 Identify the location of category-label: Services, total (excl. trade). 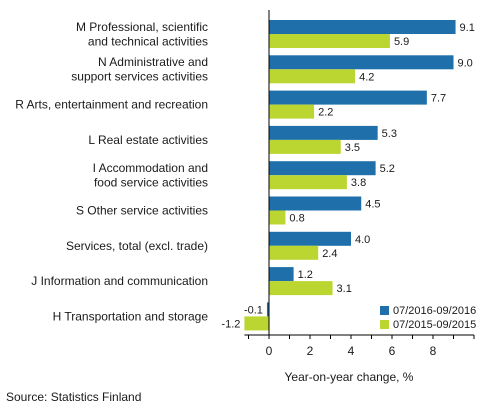
(137, 246).